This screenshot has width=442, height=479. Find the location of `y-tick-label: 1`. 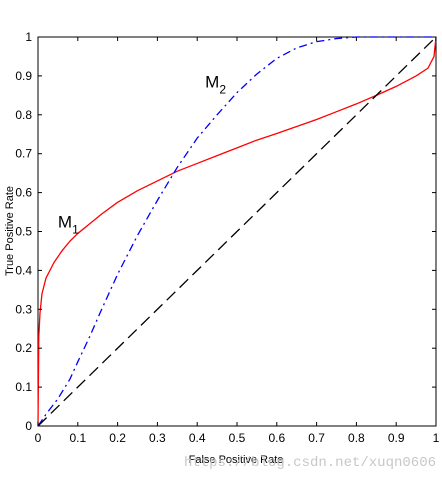

y-tick-label: 1 is located at coordinates (28, 37).